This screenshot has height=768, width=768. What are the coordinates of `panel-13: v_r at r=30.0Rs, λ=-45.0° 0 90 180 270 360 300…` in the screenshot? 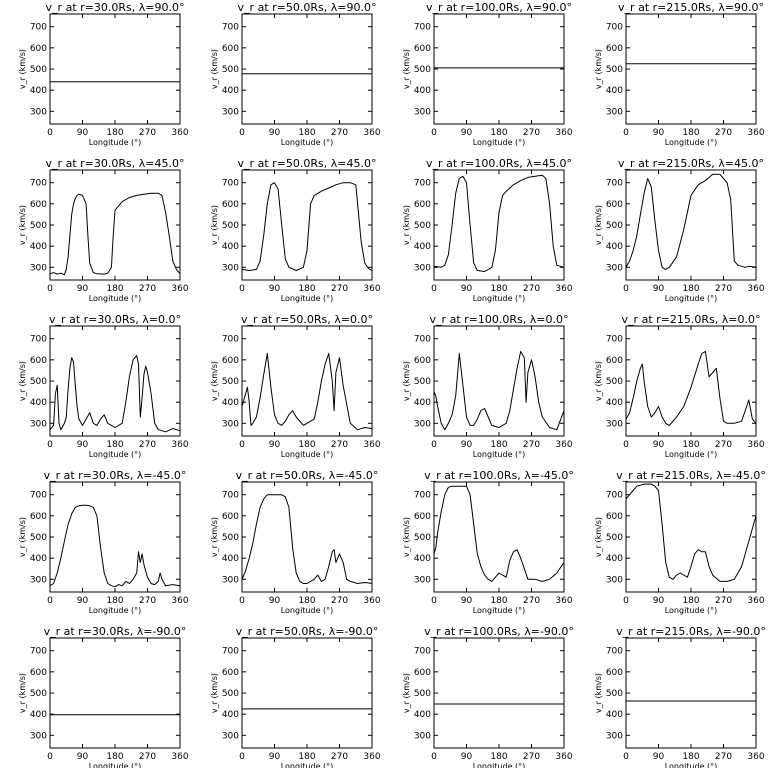 It's located at (103, 542).